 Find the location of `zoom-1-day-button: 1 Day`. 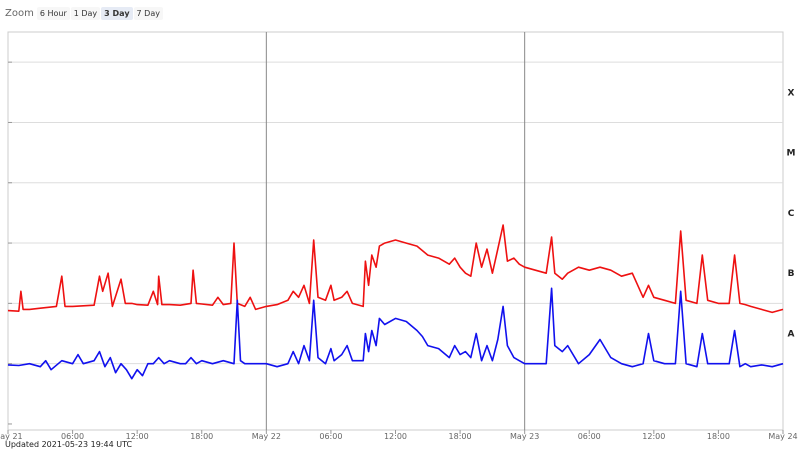

zoom-1-day-button: 1 Day is located at coordinates (85, 13).